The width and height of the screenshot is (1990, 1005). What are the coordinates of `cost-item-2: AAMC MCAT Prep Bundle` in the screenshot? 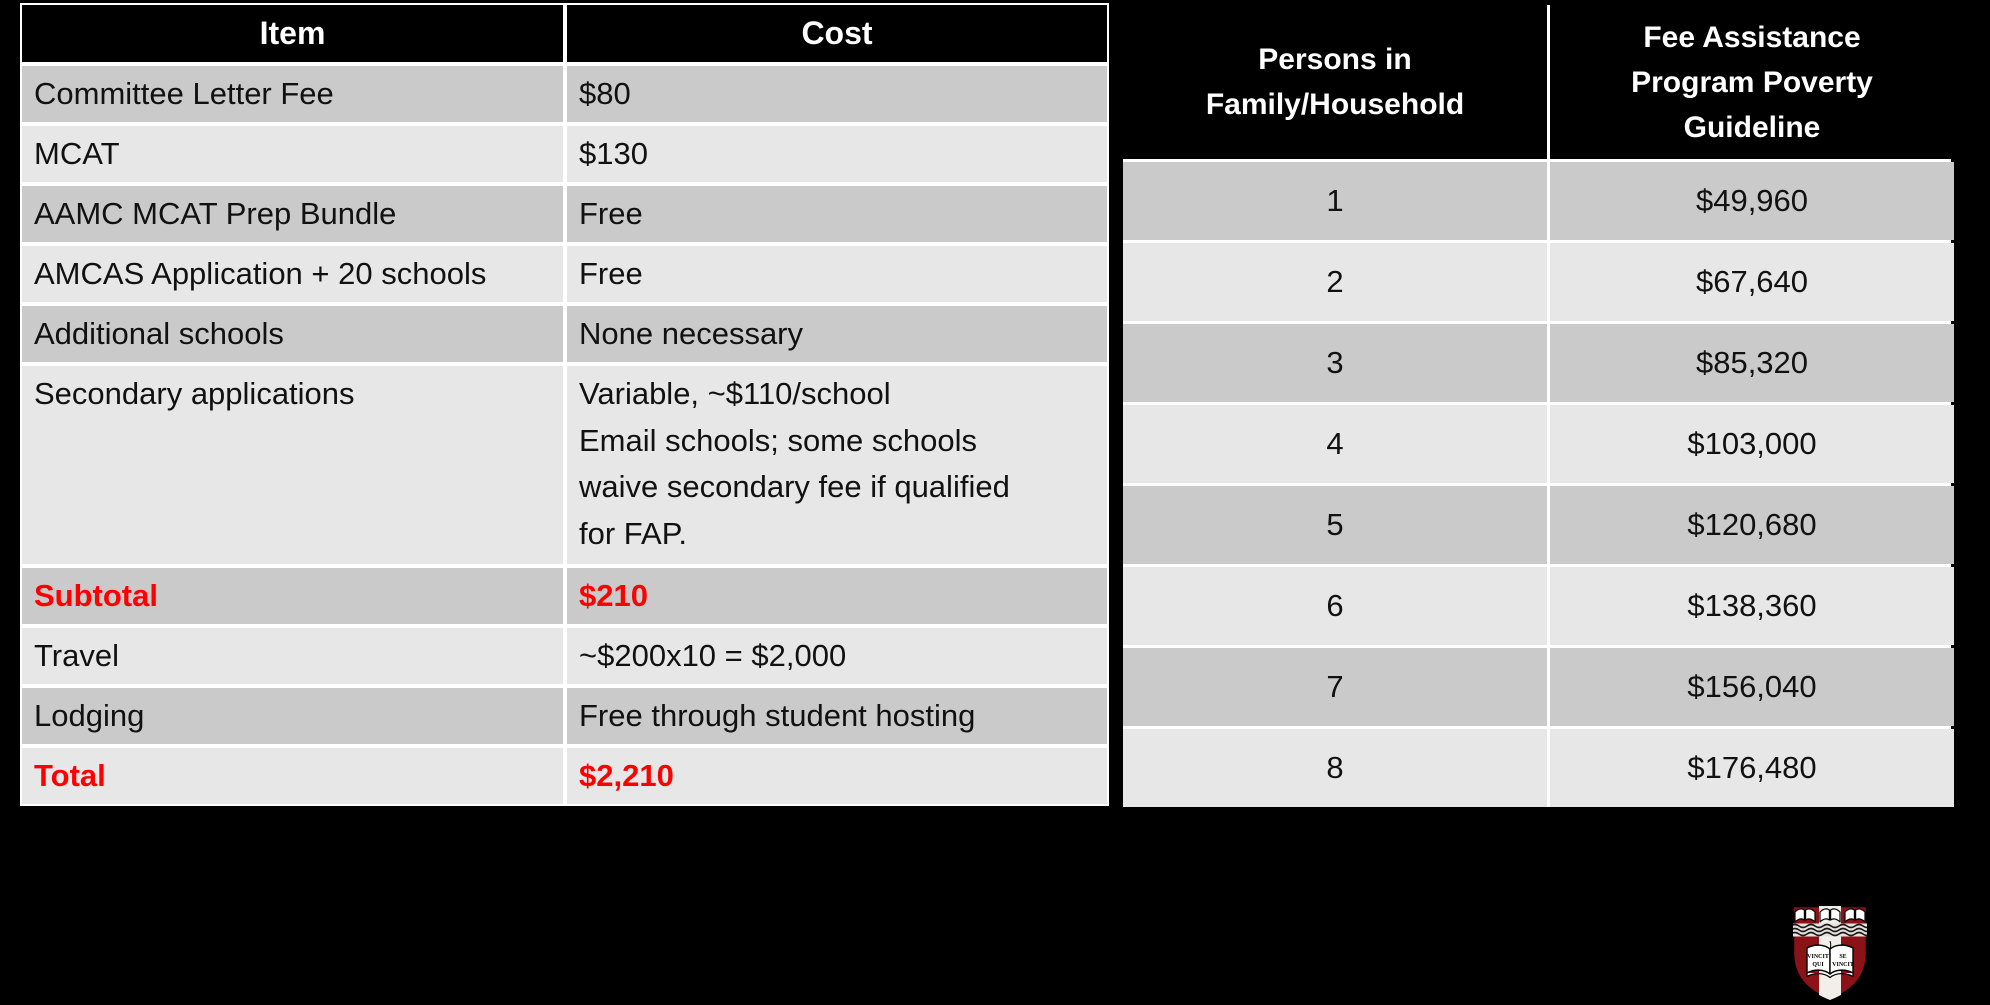 It's located at (292, 214).